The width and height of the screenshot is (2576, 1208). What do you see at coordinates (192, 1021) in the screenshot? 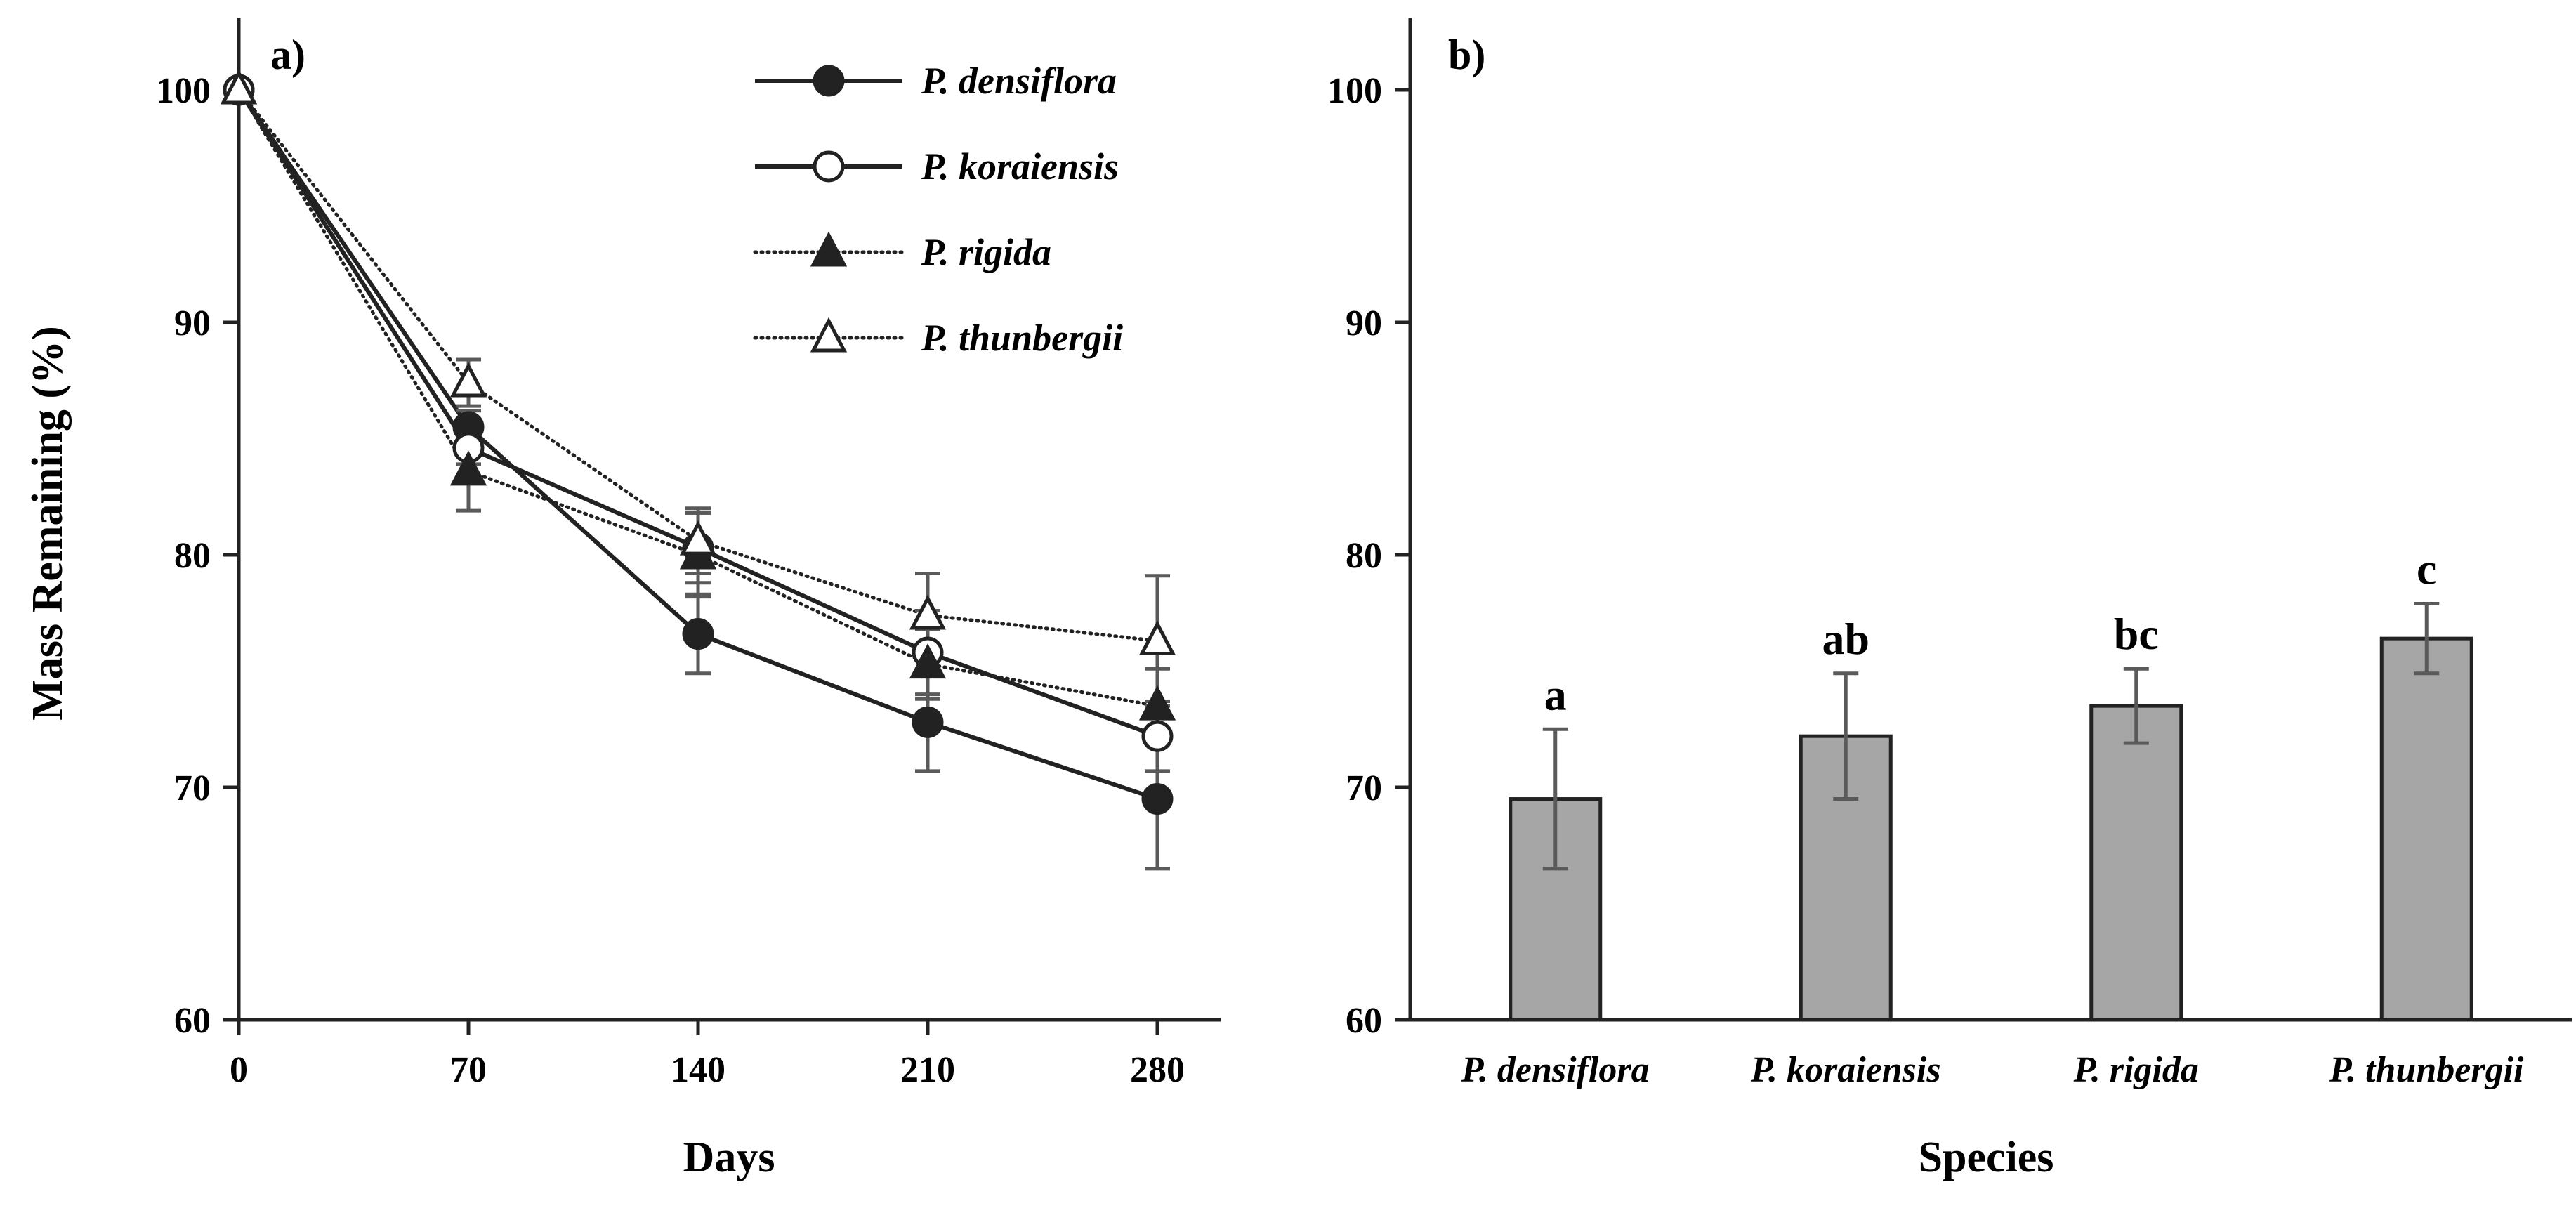
I see `panel-a-ytick-label: 60` at bounding box center [192, 1021].